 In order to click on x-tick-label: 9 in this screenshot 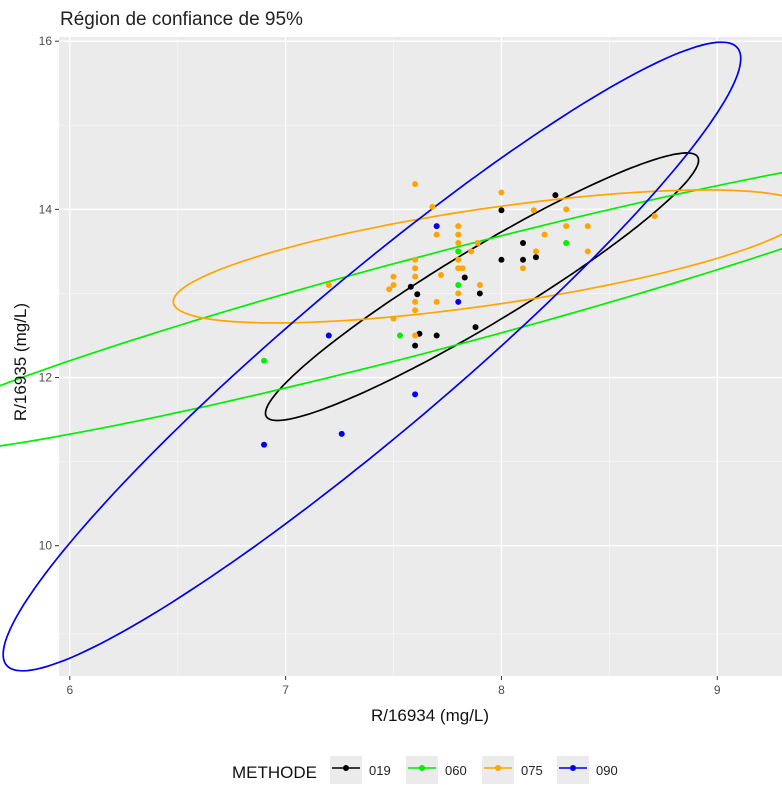, I will do `click(717, 690)`.